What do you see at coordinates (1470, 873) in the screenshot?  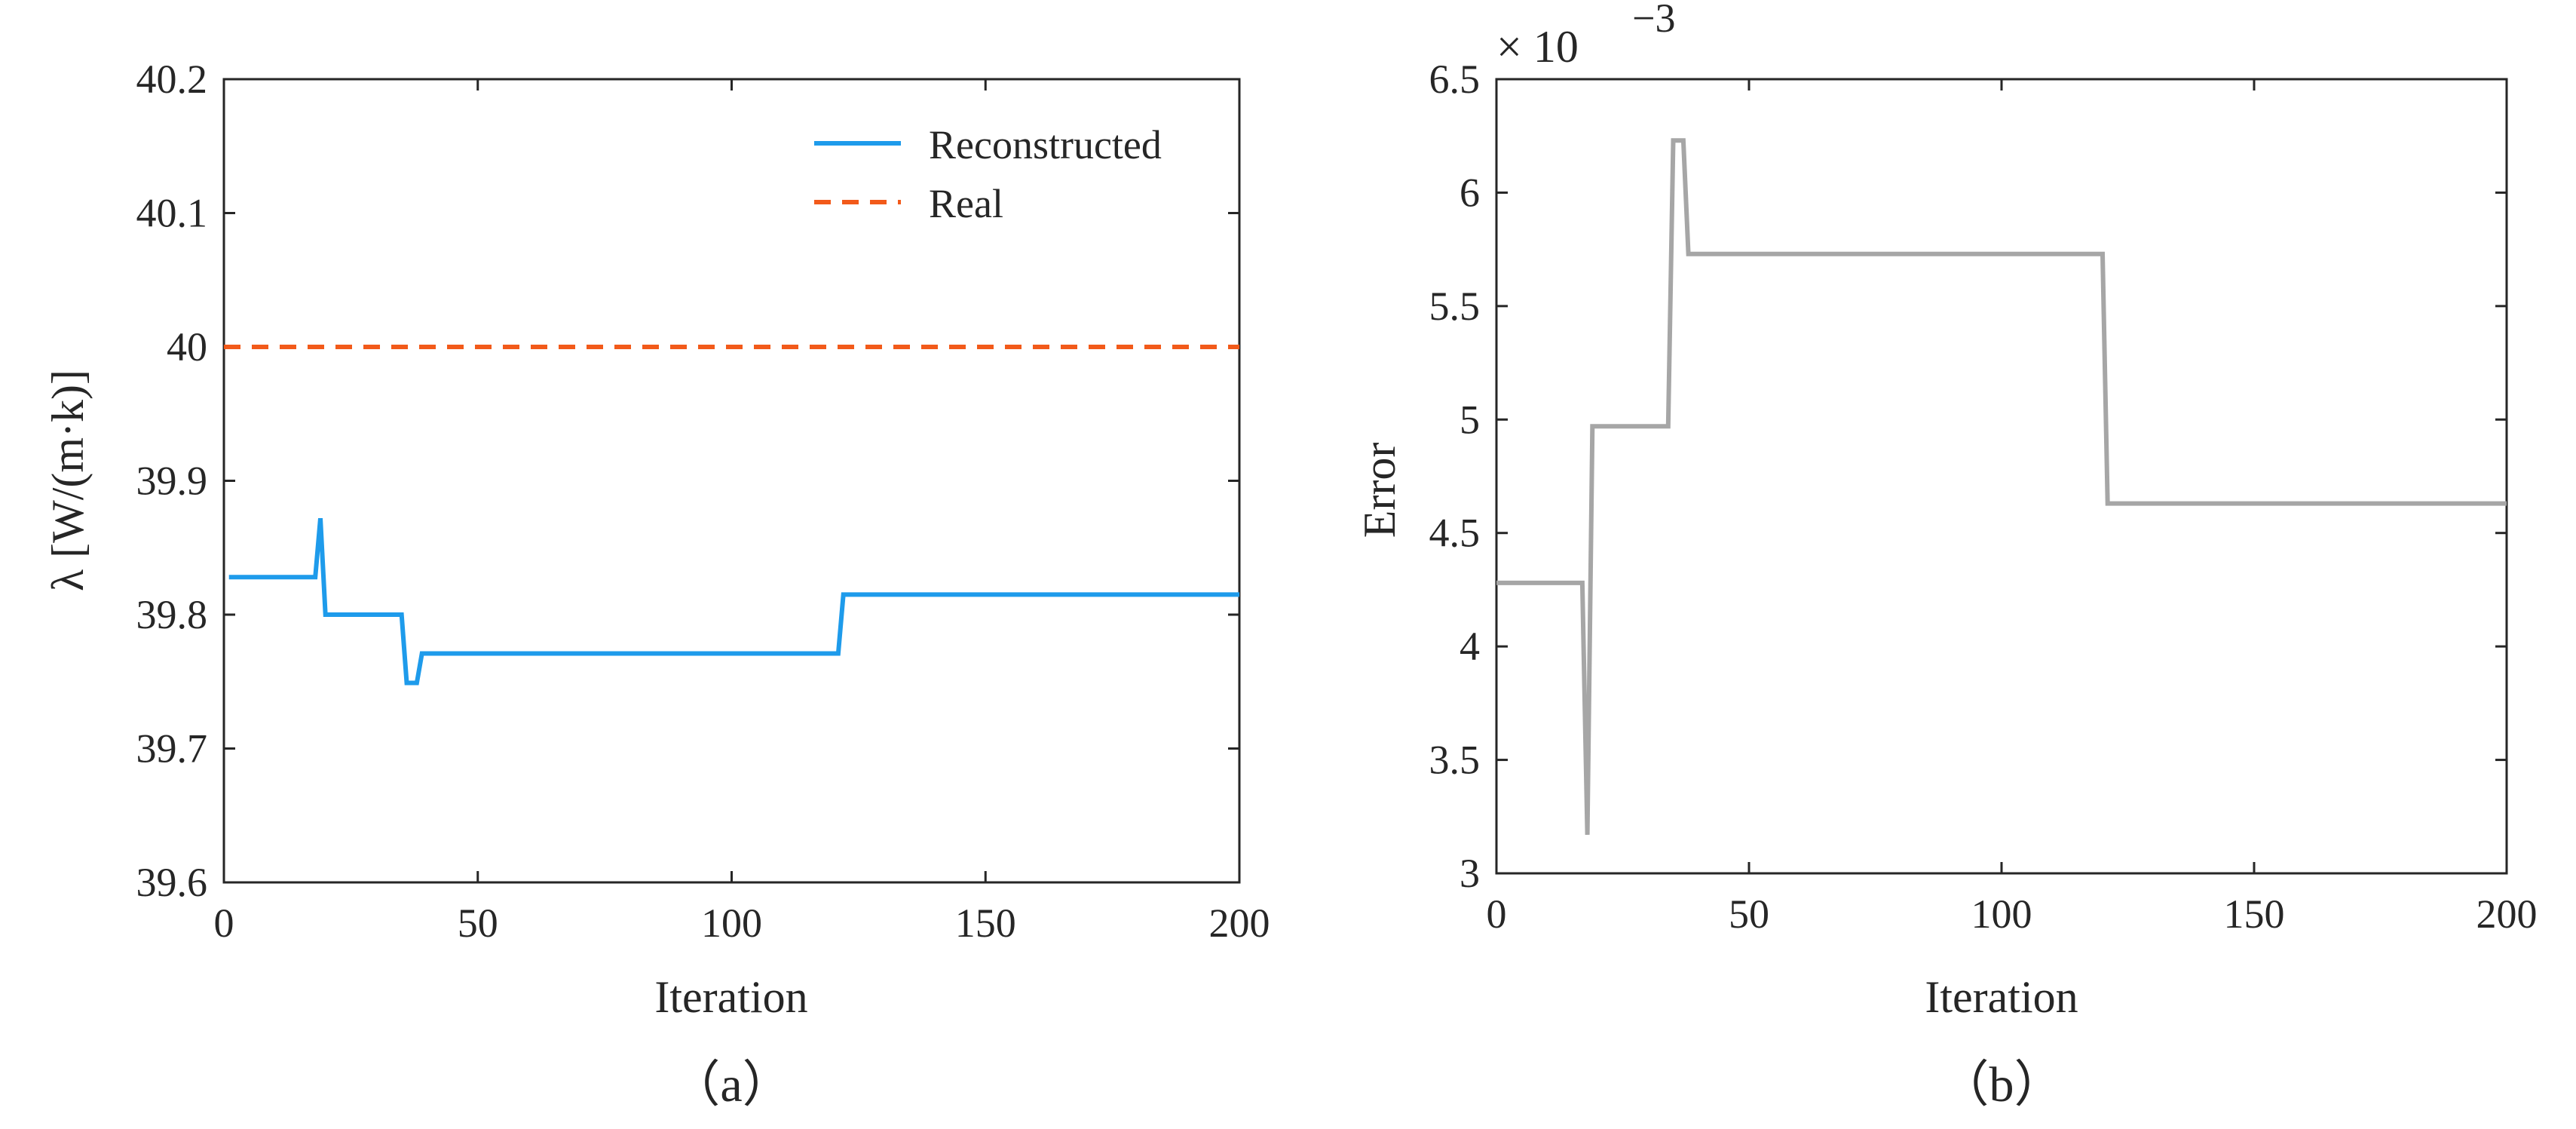 I see `y-tick-label: 3` at bounding box center [1470, 873].